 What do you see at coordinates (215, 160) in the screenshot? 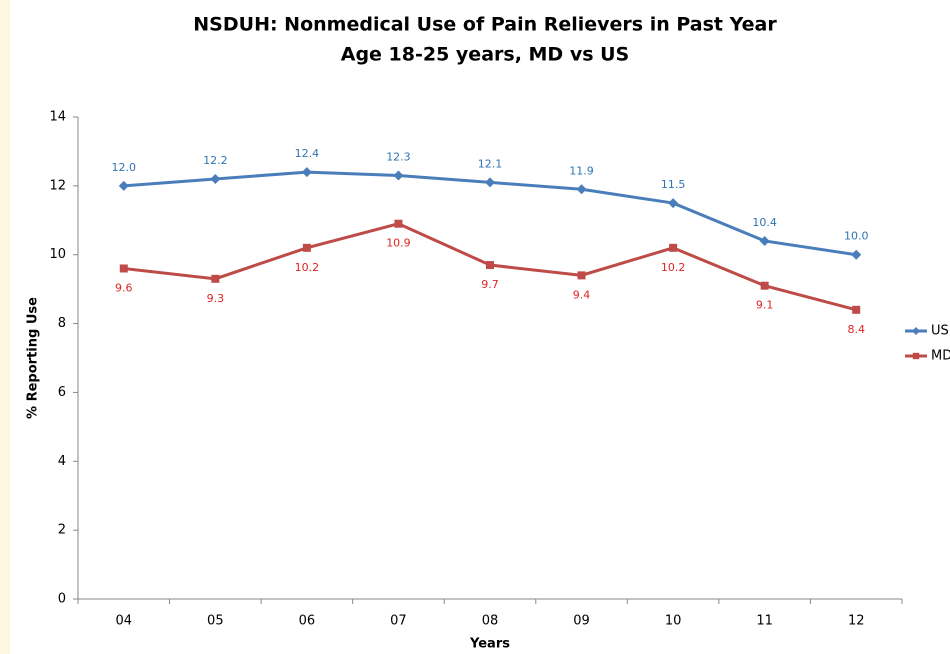
I see `data-label: 12.2` at bounding box center [215, 160].